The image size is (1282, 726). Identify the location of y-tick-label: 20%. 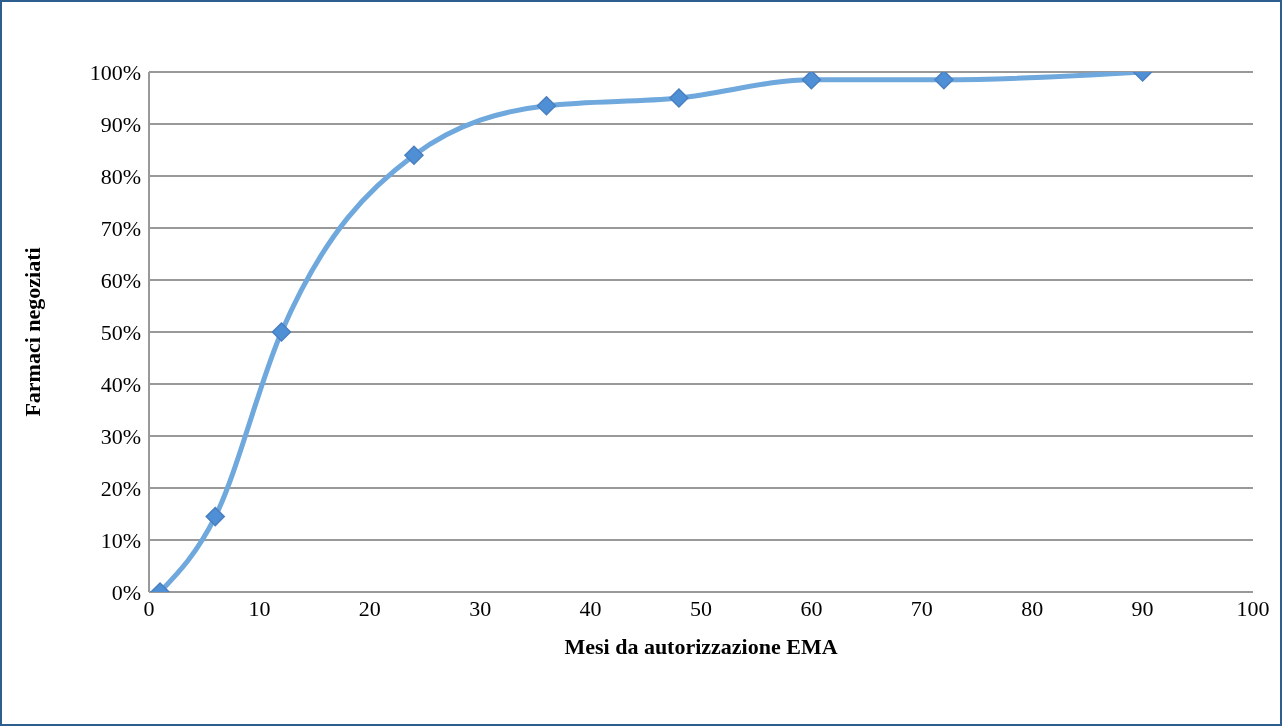
(120, 488).